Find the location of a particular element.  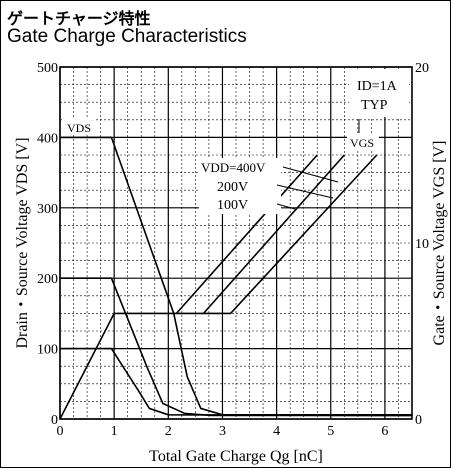

x-tick-label: 6 is located at coordinates (384, 431).